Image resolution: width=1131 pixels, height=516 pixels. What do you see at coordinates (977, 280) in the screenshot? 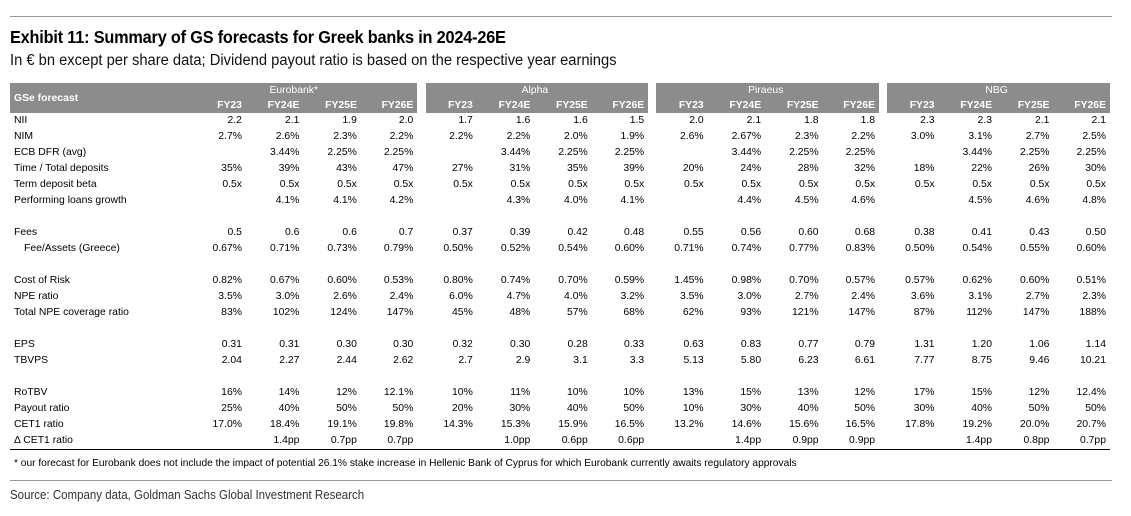
I see `value-cell: 0.62%` at bounding box center [977, 280].